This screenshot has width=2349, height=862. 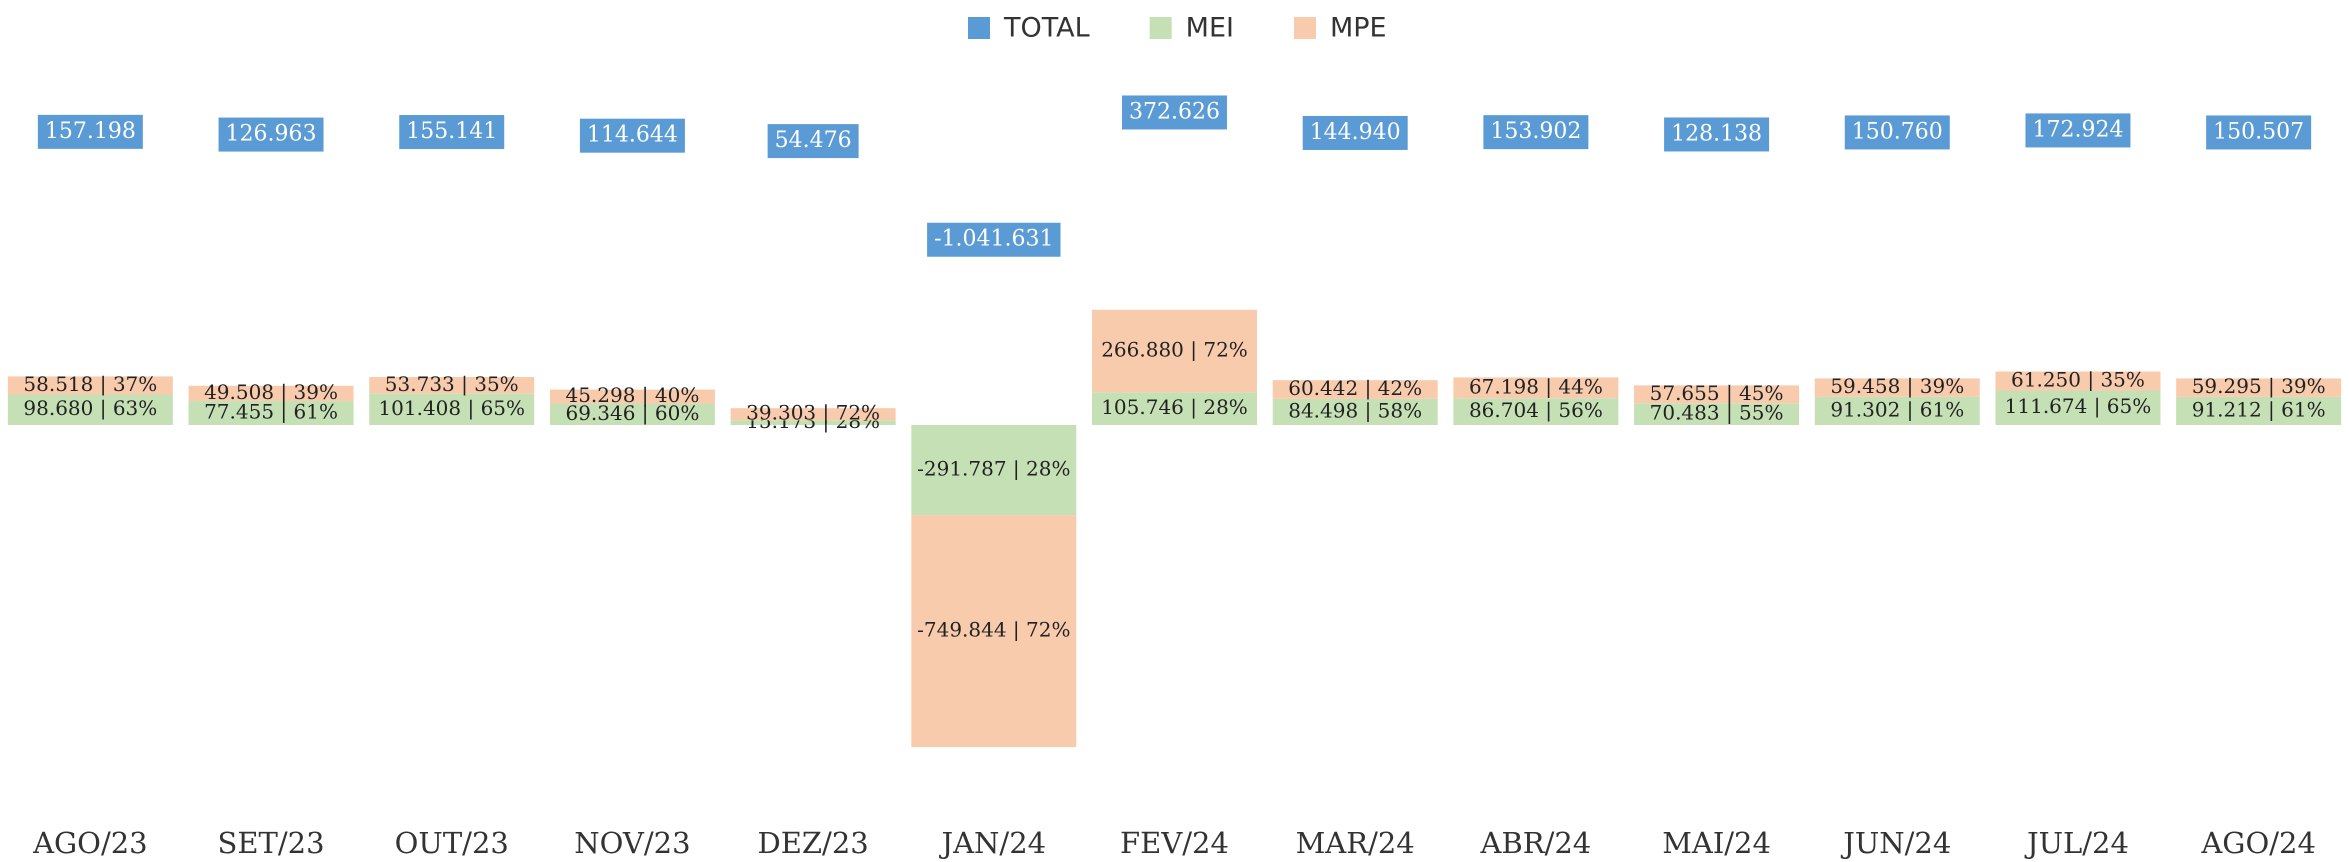 I want to click on data-label: -749.844 | 72%, so click(x=993, y=630).